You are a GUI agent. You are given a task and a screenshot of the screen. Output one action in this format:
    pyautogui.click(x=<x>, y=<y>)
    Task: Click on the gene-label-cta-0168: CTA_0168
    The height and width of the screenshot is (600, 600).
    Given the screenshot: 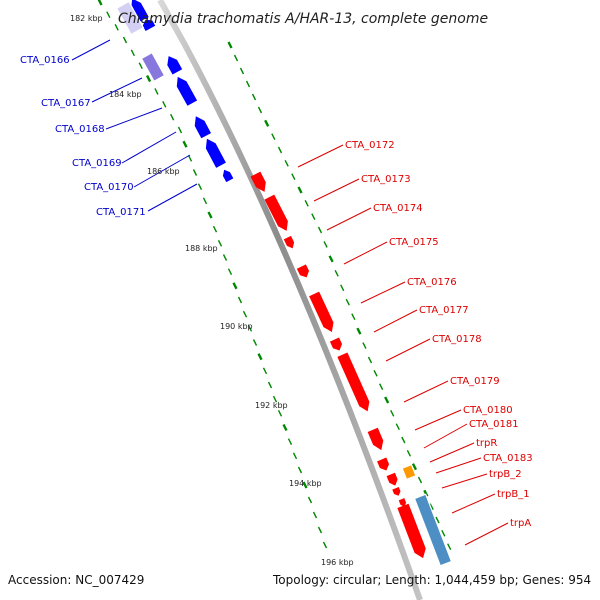 What is the action you would take?
    pyautogui.click(x=80, y=129)
    